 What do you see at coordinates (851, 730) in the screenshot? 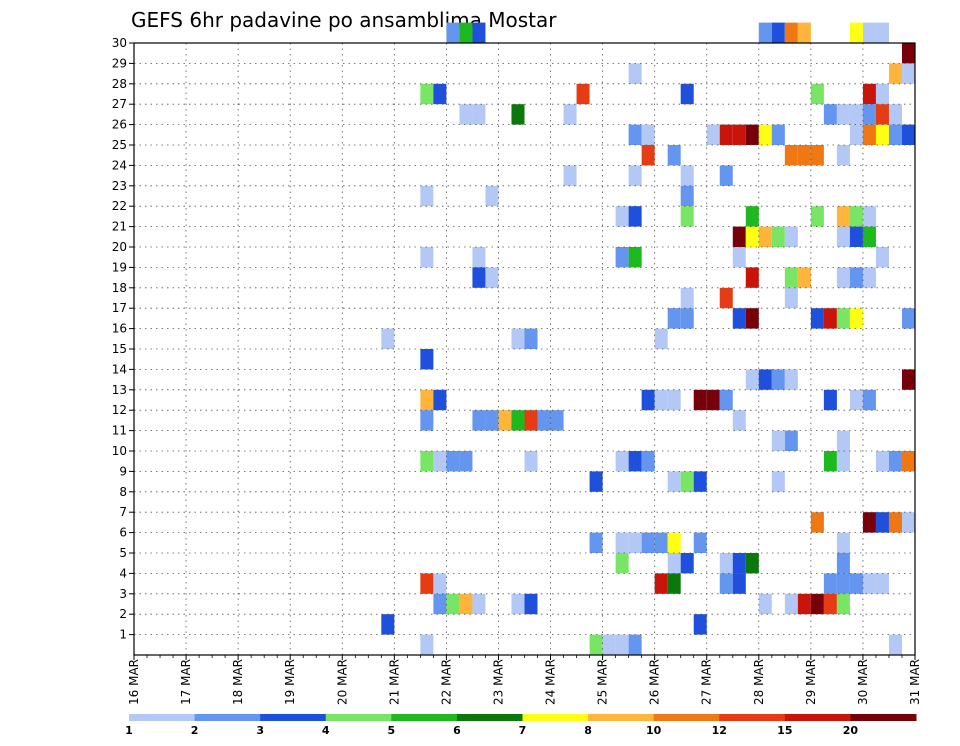
I see `legend-label: 20` at bounding box center [851, 730].